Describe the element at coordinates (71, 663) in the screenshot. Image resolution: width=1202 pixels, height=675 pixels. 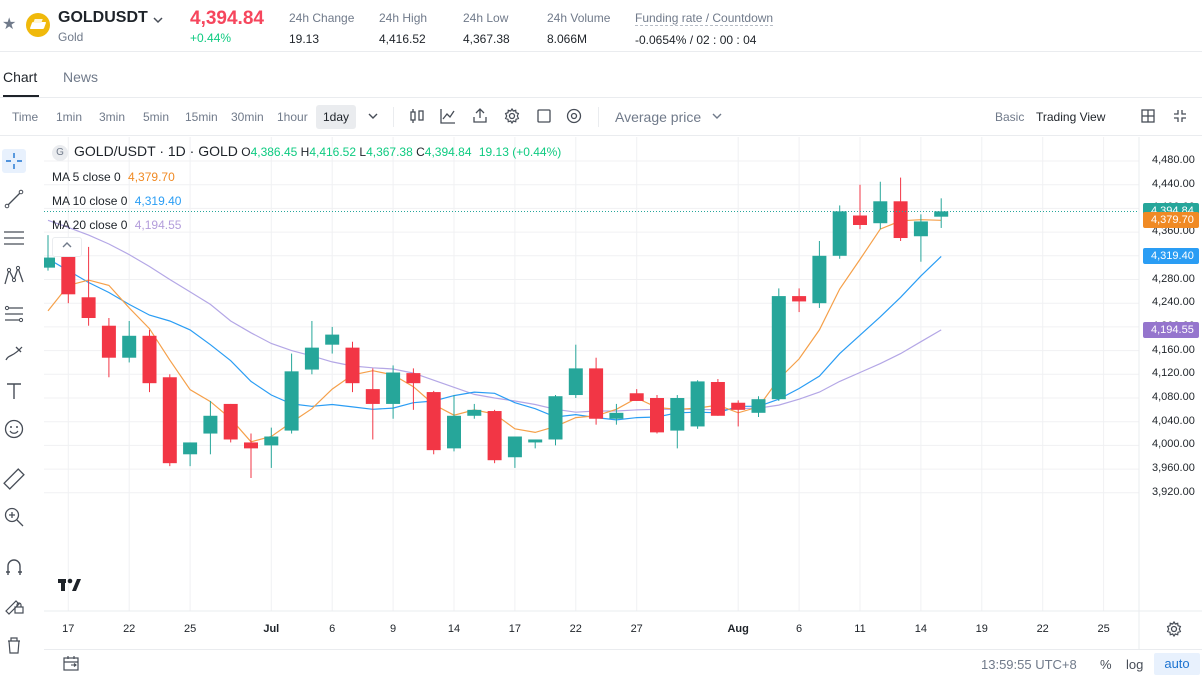
I see `date-range-calendar-icon` at that location.